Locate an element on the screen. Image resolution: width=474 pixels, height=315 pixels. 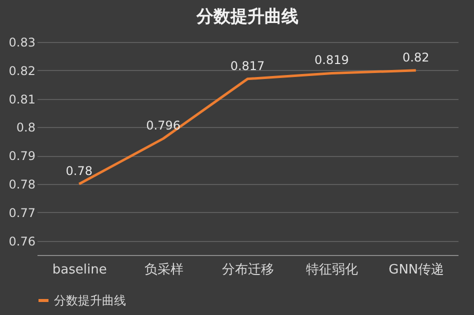
chart-title: 分数提升曲线 is located at coordinates (247, 17).